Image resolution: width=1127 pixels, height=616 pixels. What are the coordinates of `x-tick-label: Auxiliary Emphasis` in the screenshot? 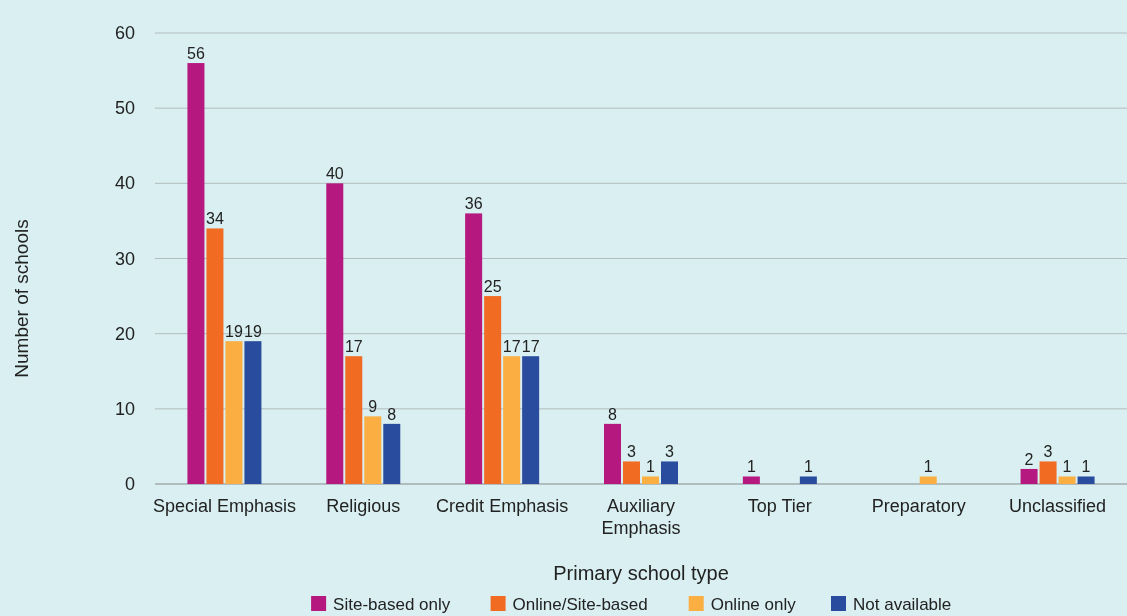 It's located at (641, 517).